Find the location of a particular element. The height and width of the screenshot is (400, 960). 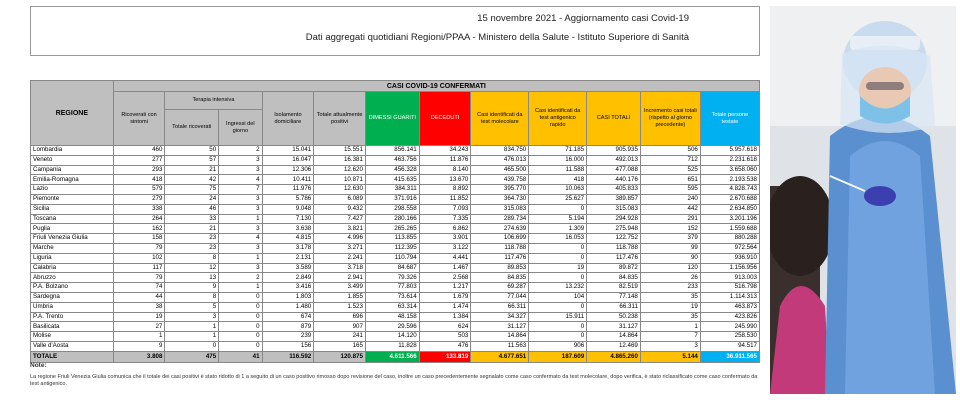

cell: 15.551 is located at coordinates (339, 150).